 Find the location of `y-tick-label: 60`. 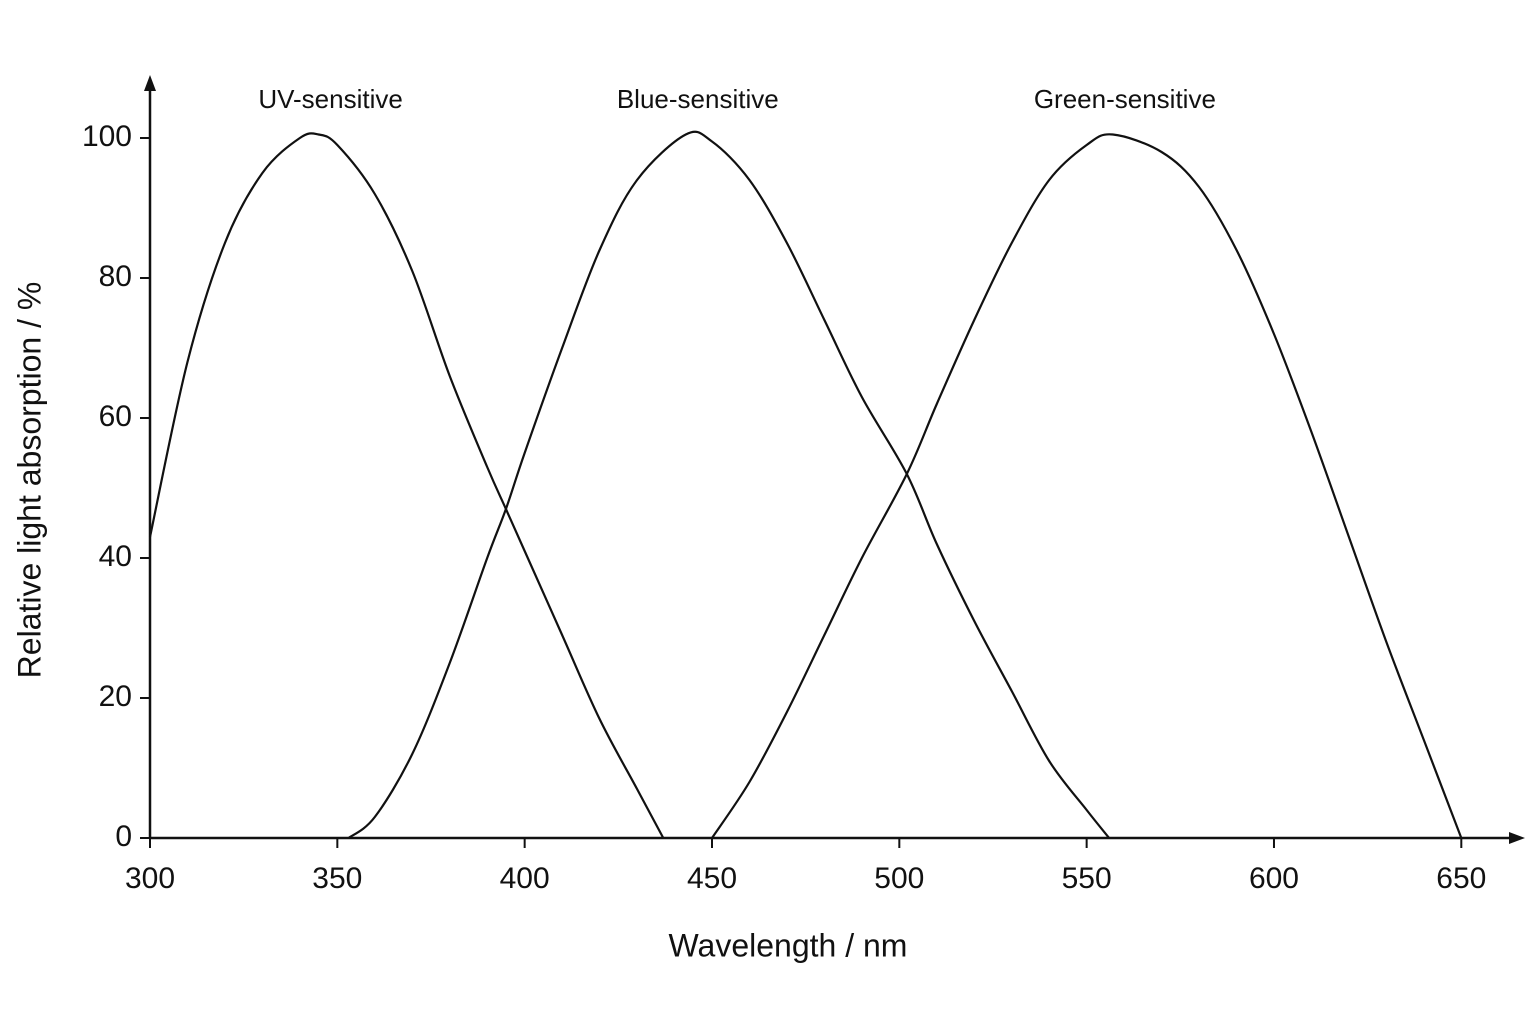

y-tick-label: 60 is located at coordinates (115, 416).